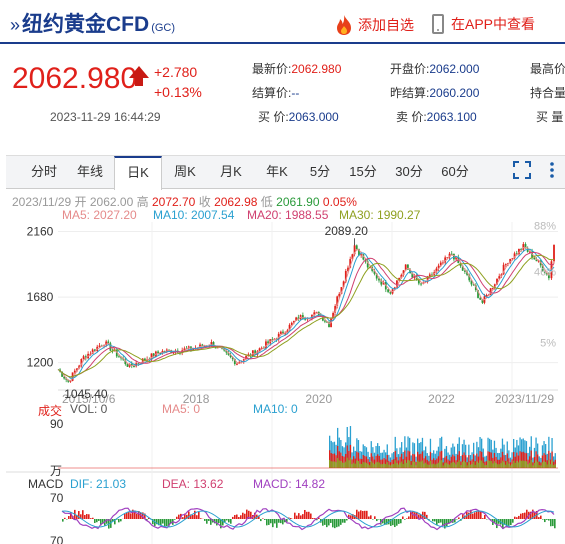  Describe the element at coordinates (288, 215) in the screenshot. I see `ma20-legend: MA20: 1988.55` at that location.